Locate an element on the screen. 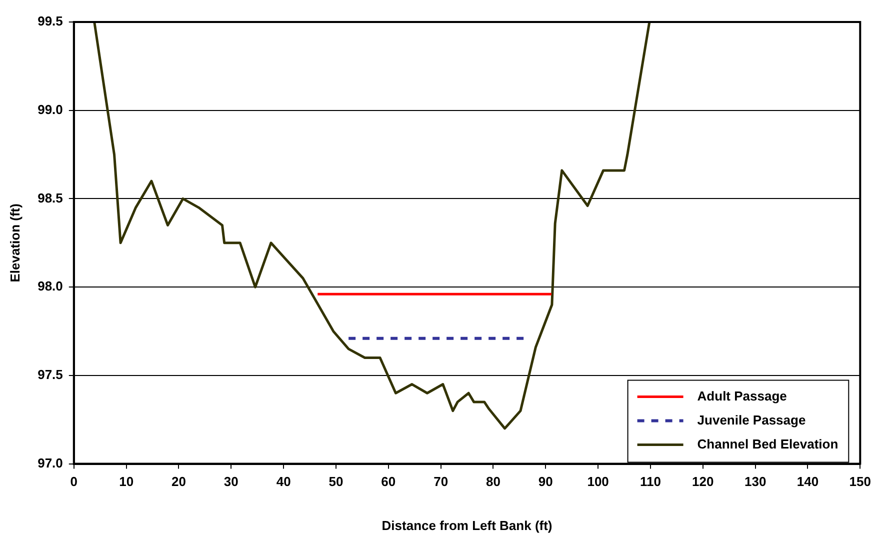 The image size is (877, 542). x-tick-label: 140 is located at coordinates (807, 482).